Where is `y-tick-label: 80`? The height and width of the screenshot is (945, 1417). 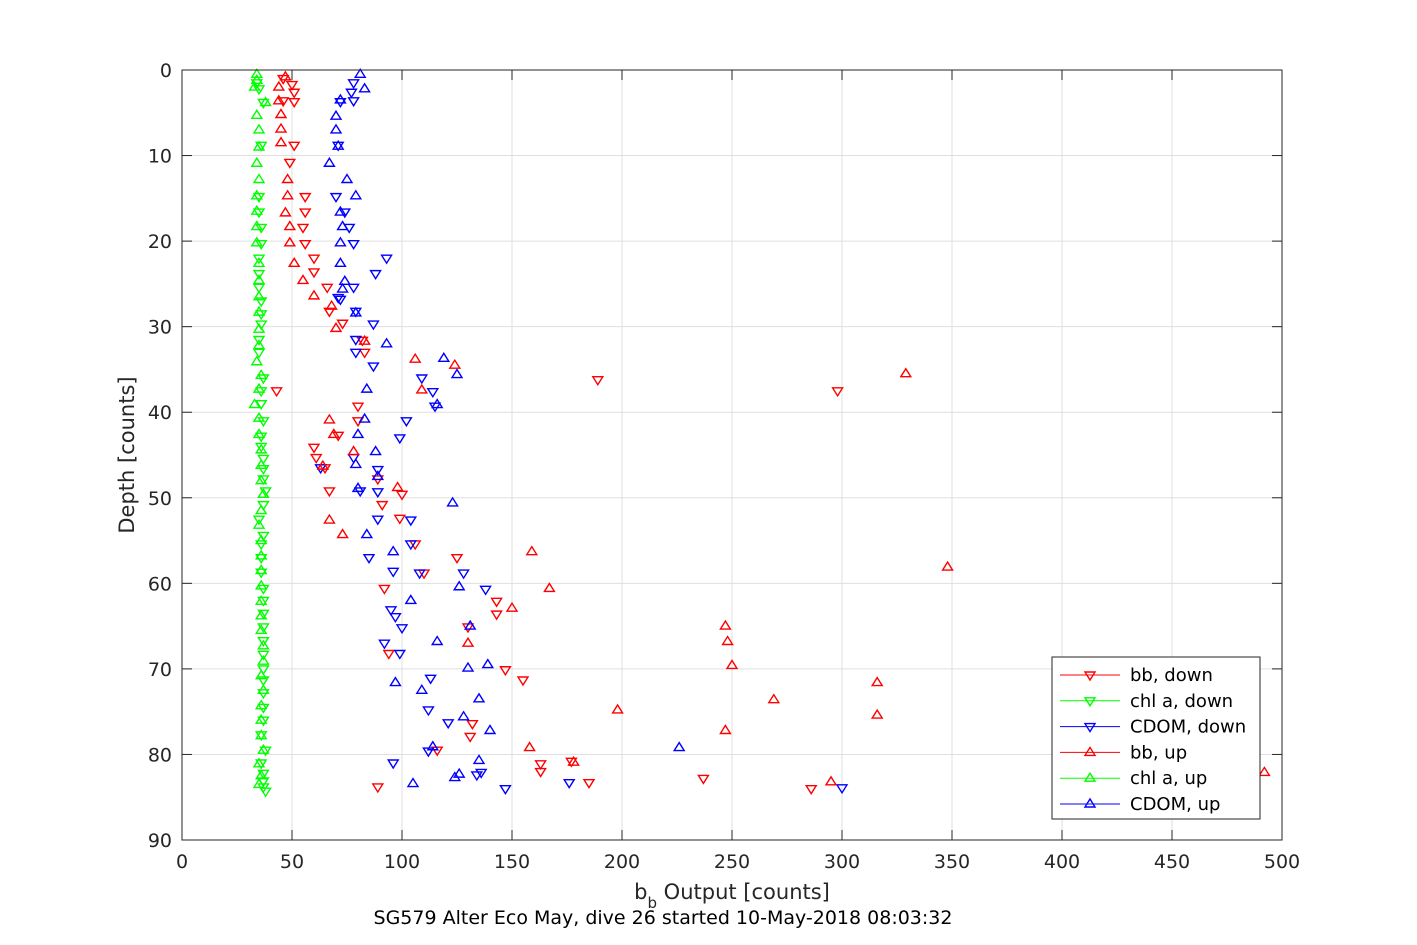
y-tick-label: 80 is located at coordinates (160, 755).